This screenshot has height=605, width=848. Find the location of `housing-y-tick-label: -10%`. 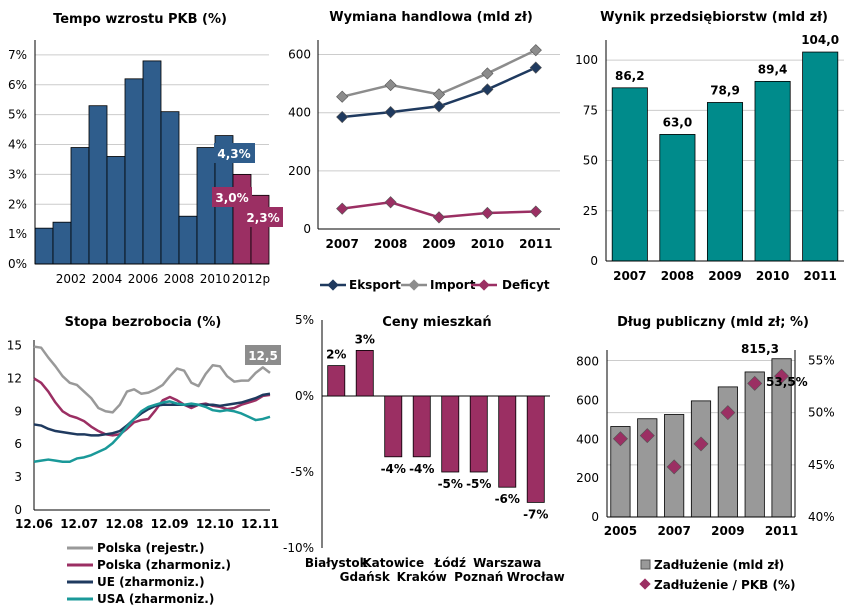

housing-y-tick-label: -10% is located at coordinates (298, 548).